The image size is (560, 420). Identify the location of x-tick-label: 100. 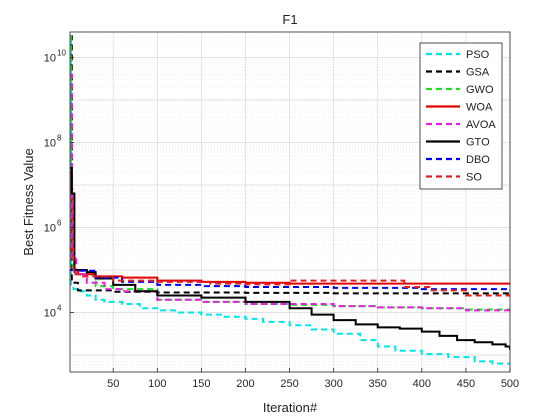
(157, 384).